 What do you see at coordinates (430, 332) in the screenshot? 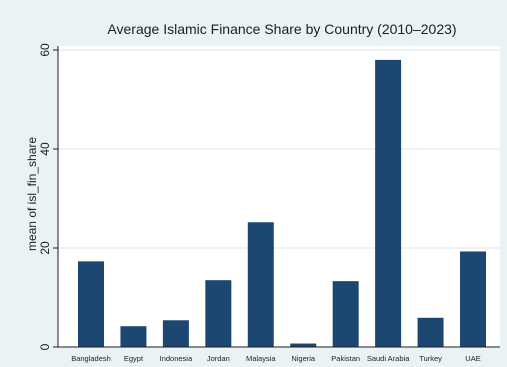
I see `bar-turkey` at bounding box center [430, 332].